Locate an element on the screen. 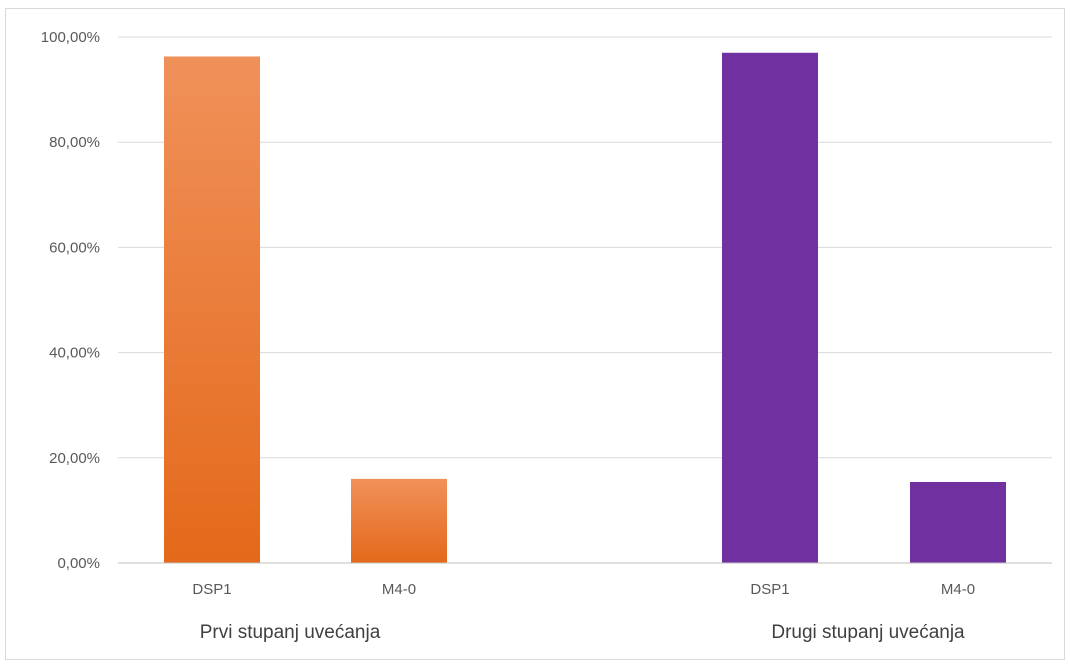  y-tick-label: 0,00% is located at coordinates (78, 563).